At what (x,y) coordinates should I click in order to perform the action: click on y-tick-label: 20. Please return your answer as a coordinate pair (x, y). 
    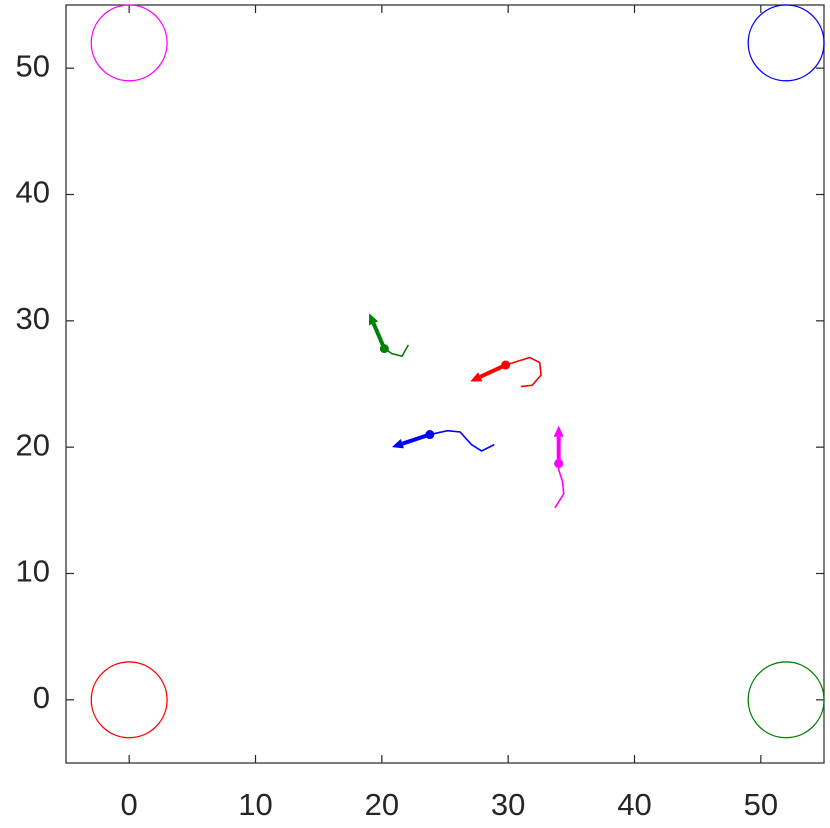
    Looking at the image, I should click on (33, 444).